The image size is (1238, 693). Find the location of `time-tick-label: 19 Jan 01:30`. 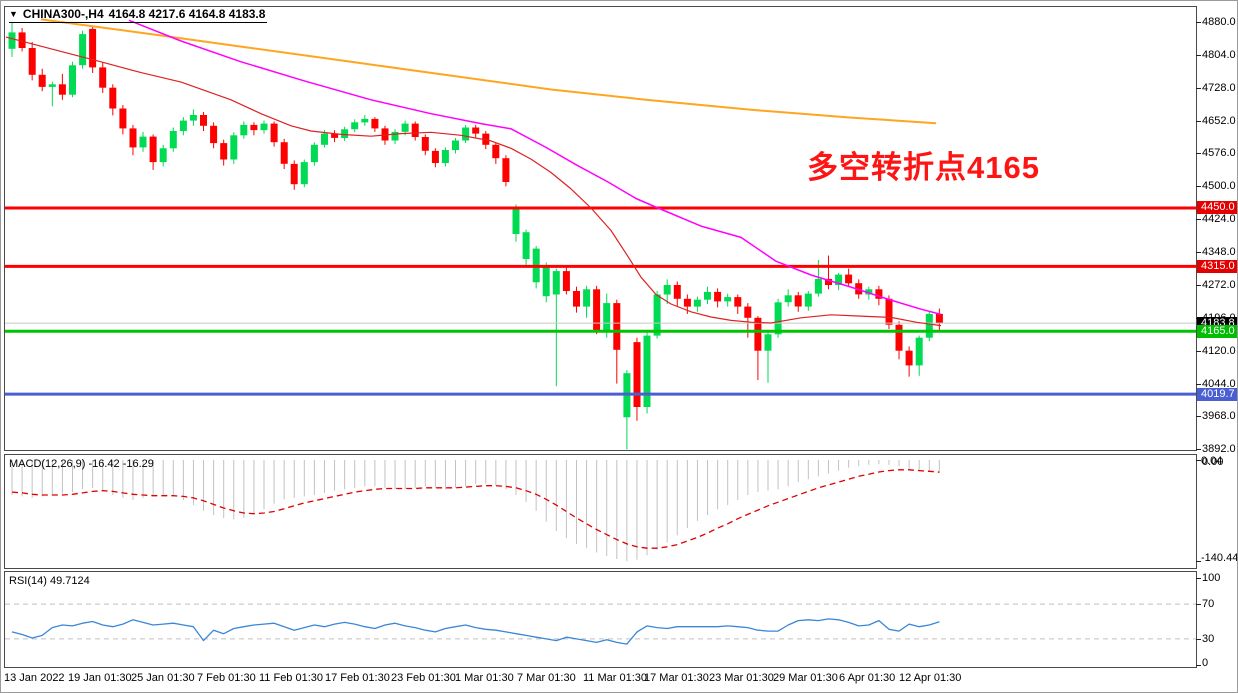

time-tick-label: 19 Jan 01:30 is located at coordinates (100, 678).